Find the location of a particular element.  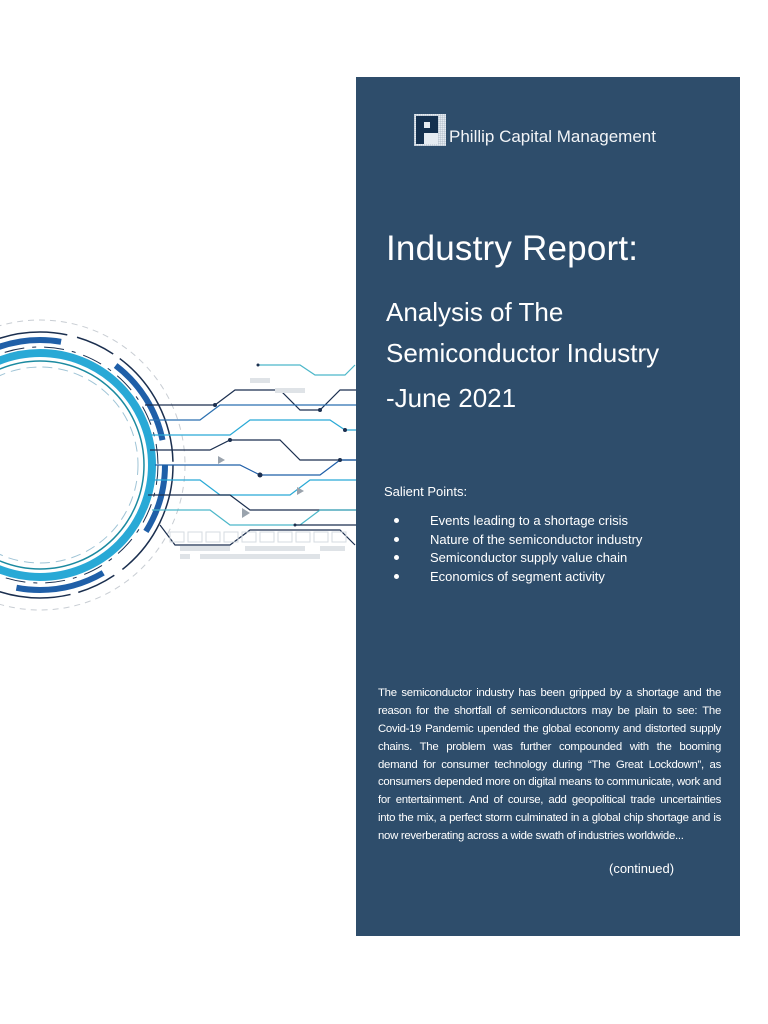

circuit-illustration-icon is located at coordinates (180, 465).